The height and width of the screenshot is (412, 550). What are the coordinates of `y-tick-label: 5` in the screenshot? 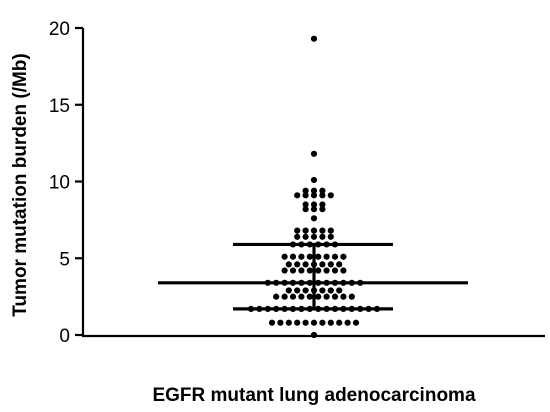 It's located at (64, 259).